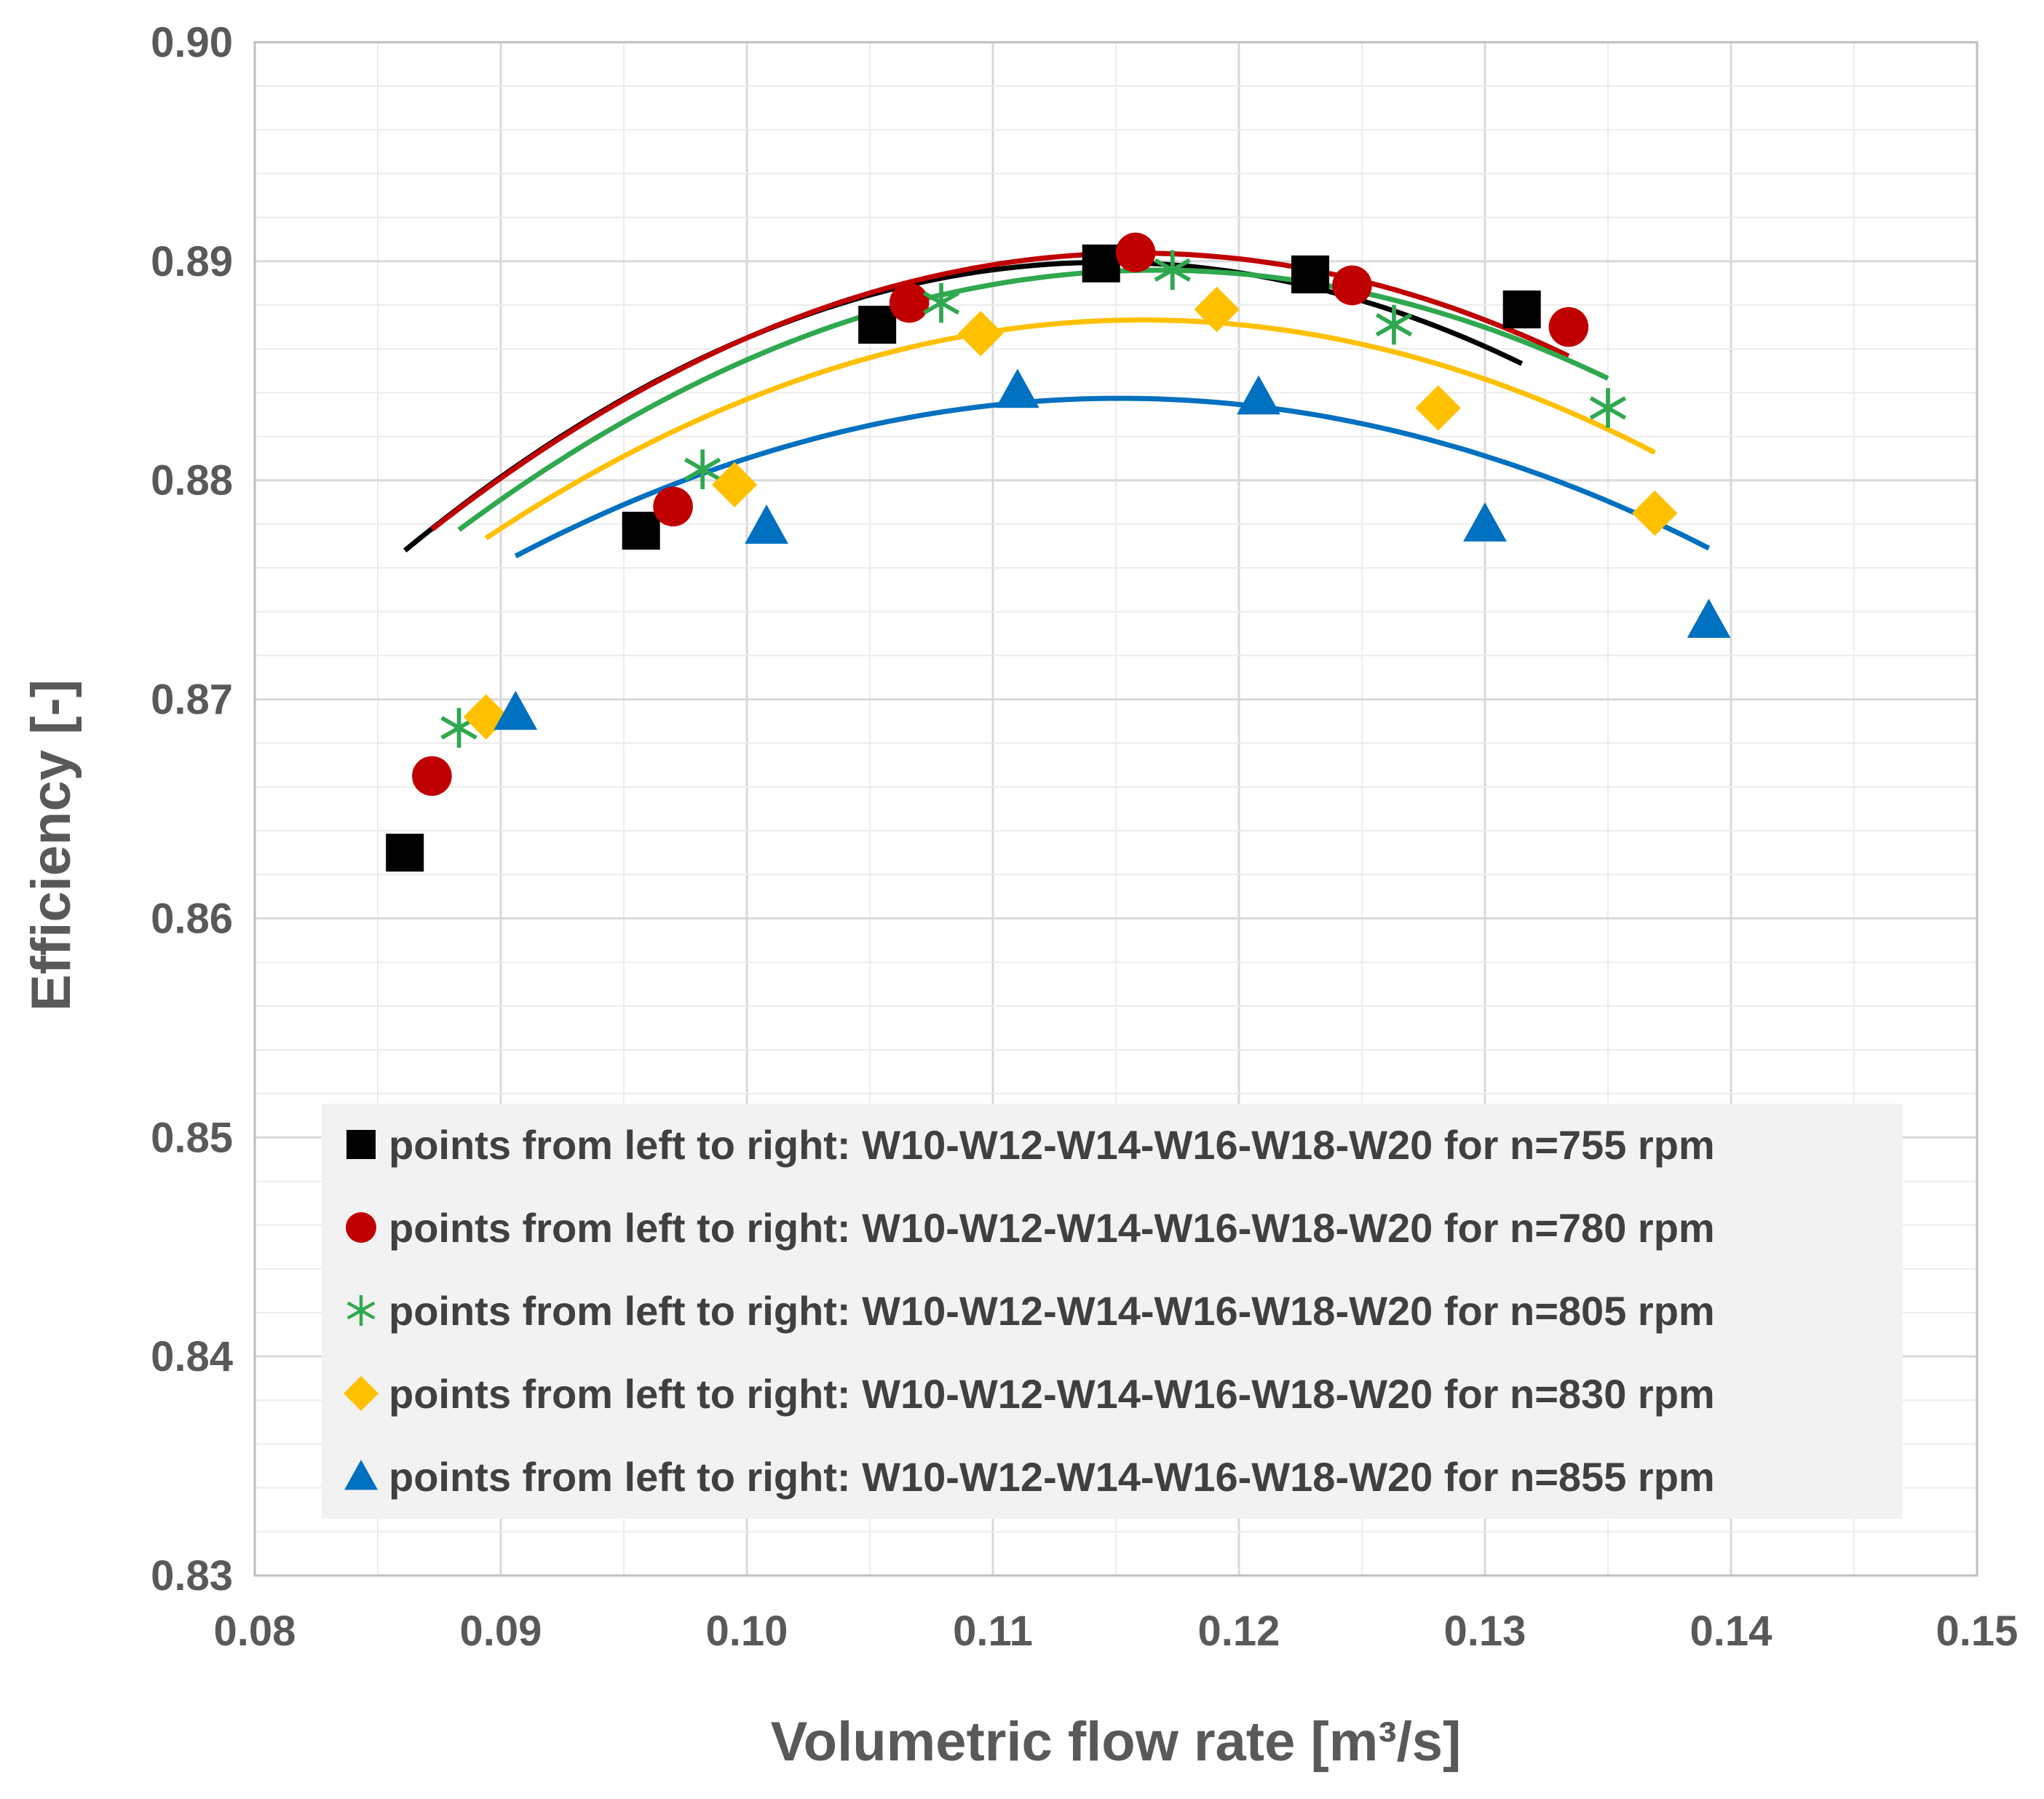 This screenshot has height=1799, width=2044. I want to click on x-tick-label: 0.08, so click(255, 1631).